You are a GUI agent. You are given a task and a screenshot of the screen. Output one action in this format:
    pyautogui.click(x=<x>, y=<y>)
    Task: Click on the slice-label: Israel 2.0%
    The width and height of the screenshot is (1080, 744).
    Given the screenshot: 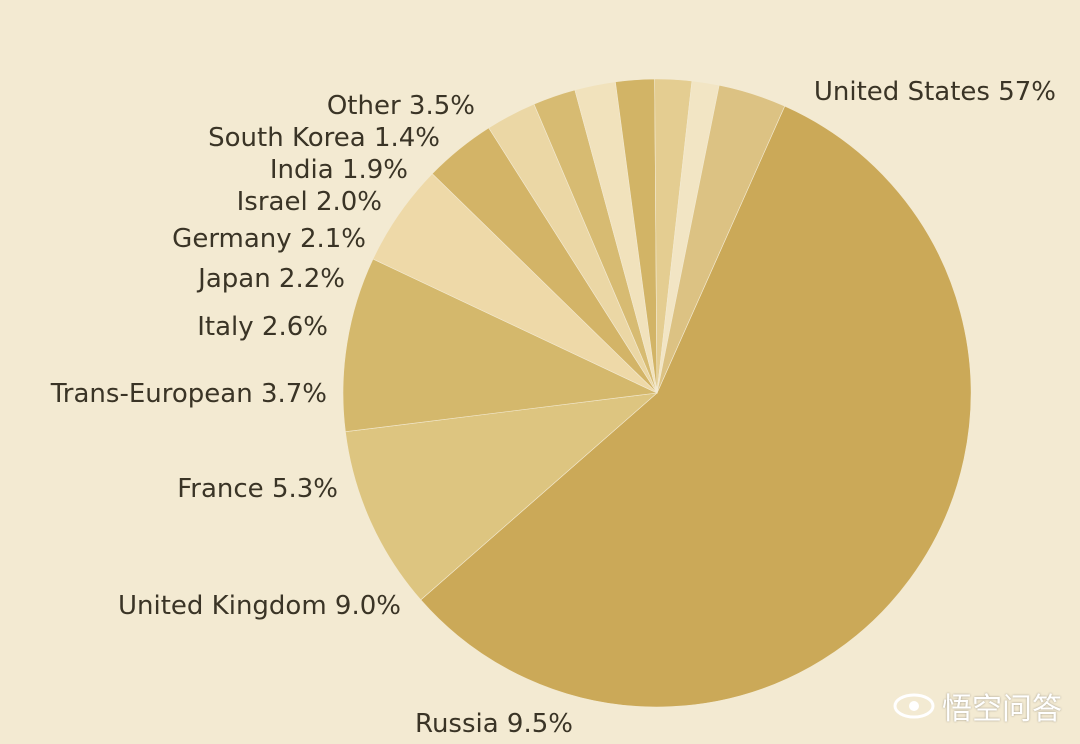 What is the action you would take?
    pyautogui.click(x=309, y=202)
    